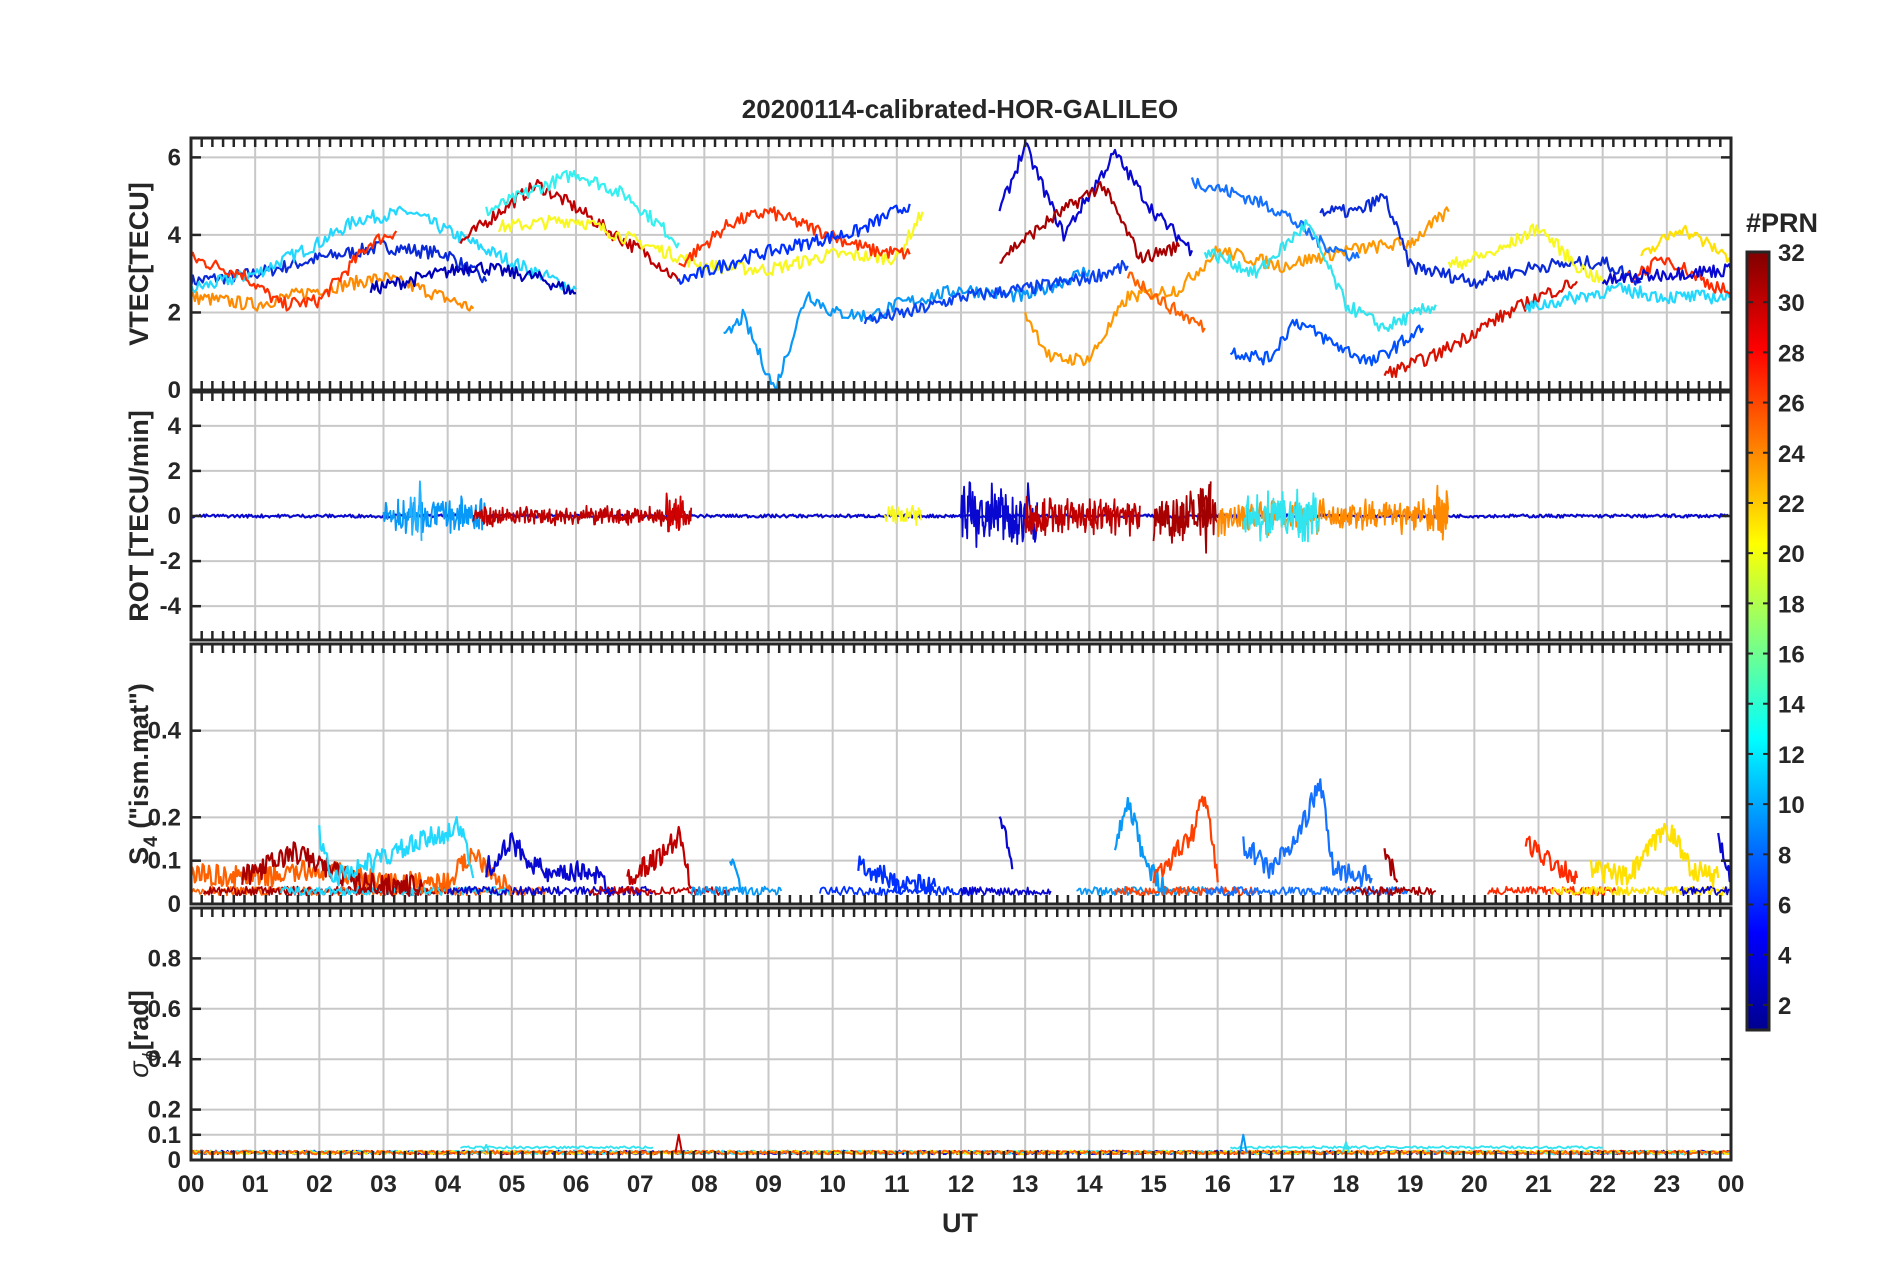 This screenshot has width=1902, height=1272. I want to click on colorbar-tick-label: 8, so click(1784, 855).